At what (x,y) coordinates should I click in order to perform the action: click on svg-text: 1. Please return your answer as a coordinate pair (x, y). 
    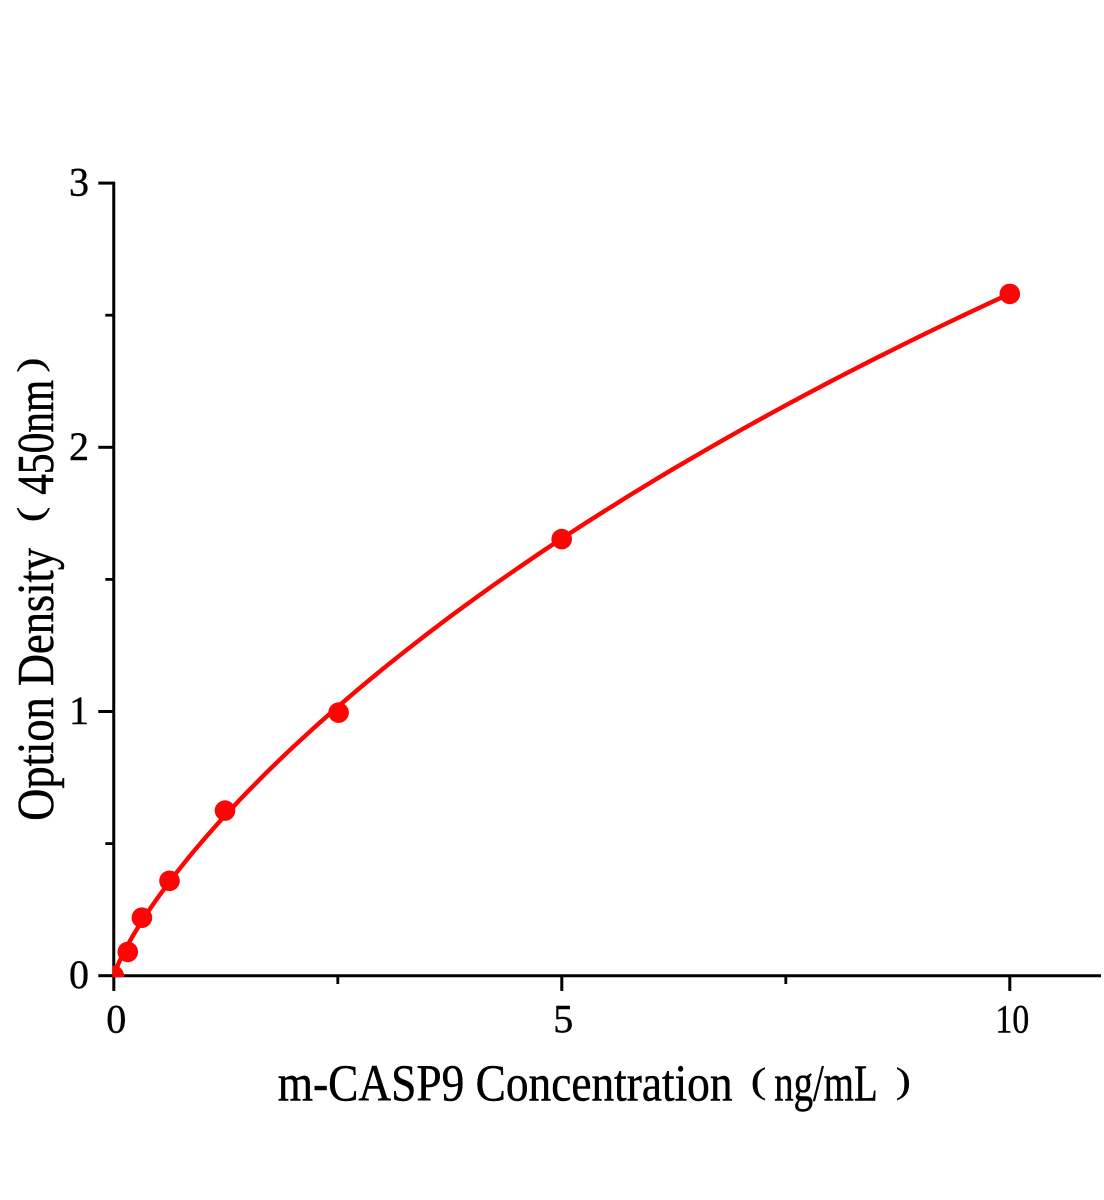
    Looking at the image, I should click on (79, 710).